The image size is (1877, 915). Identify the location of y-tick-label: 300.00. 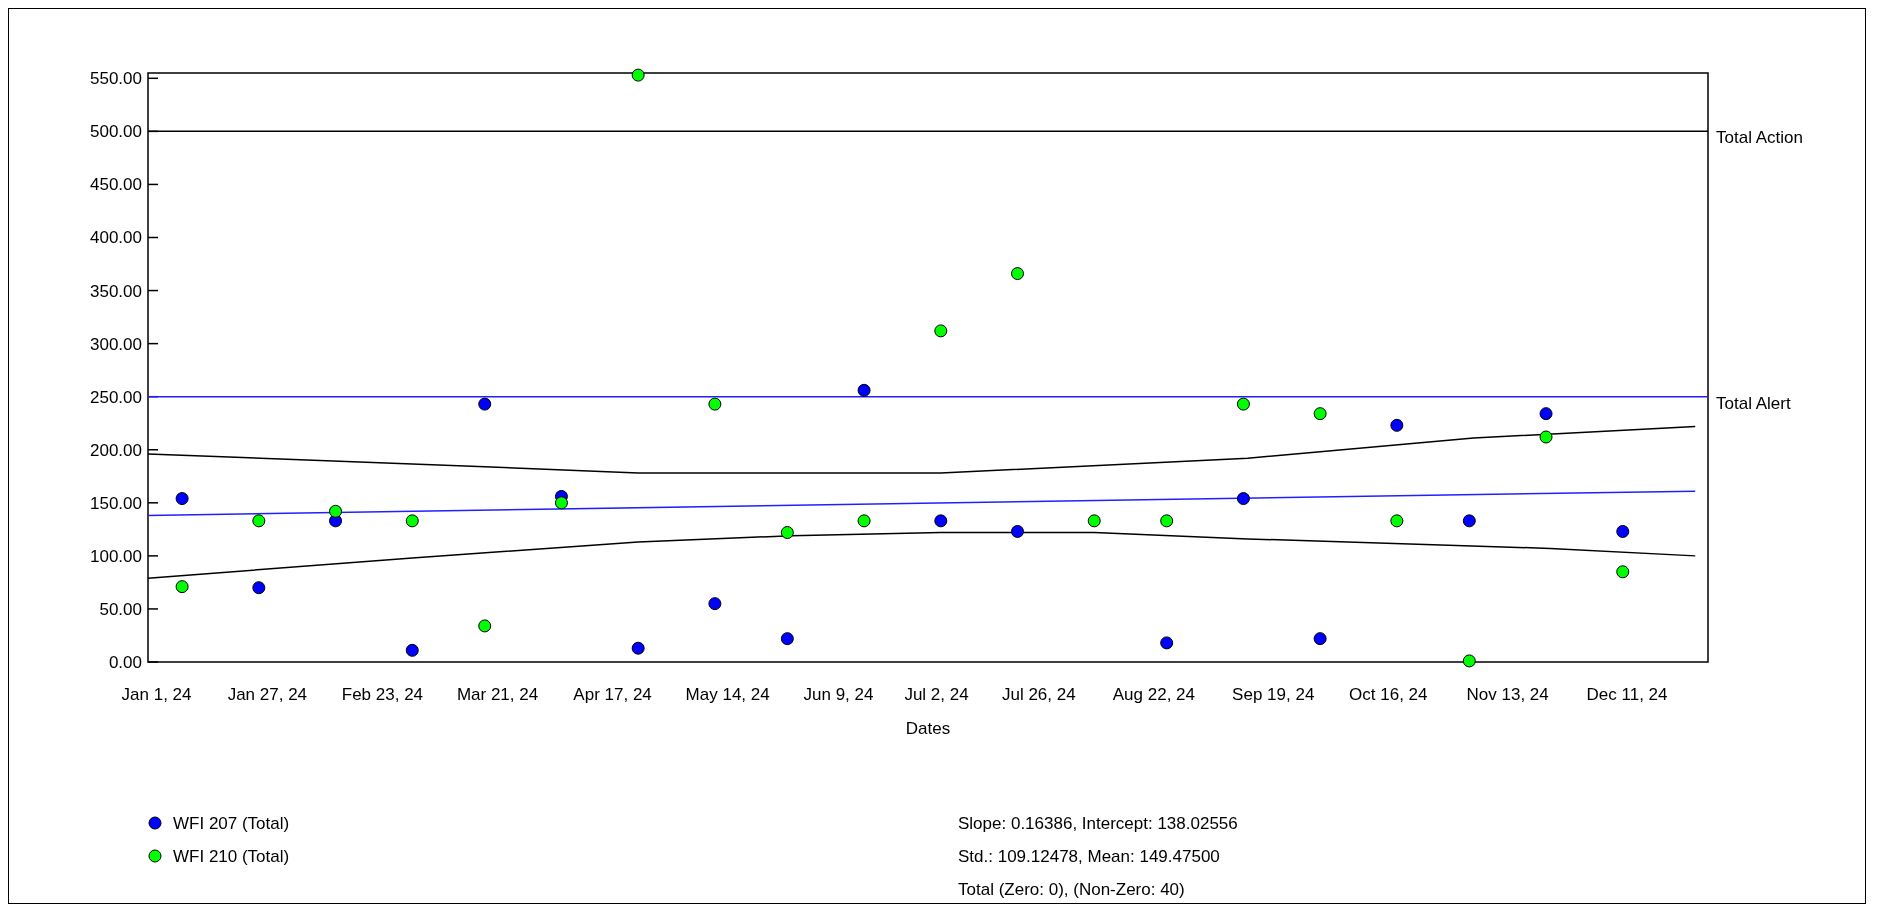
(116, 344).